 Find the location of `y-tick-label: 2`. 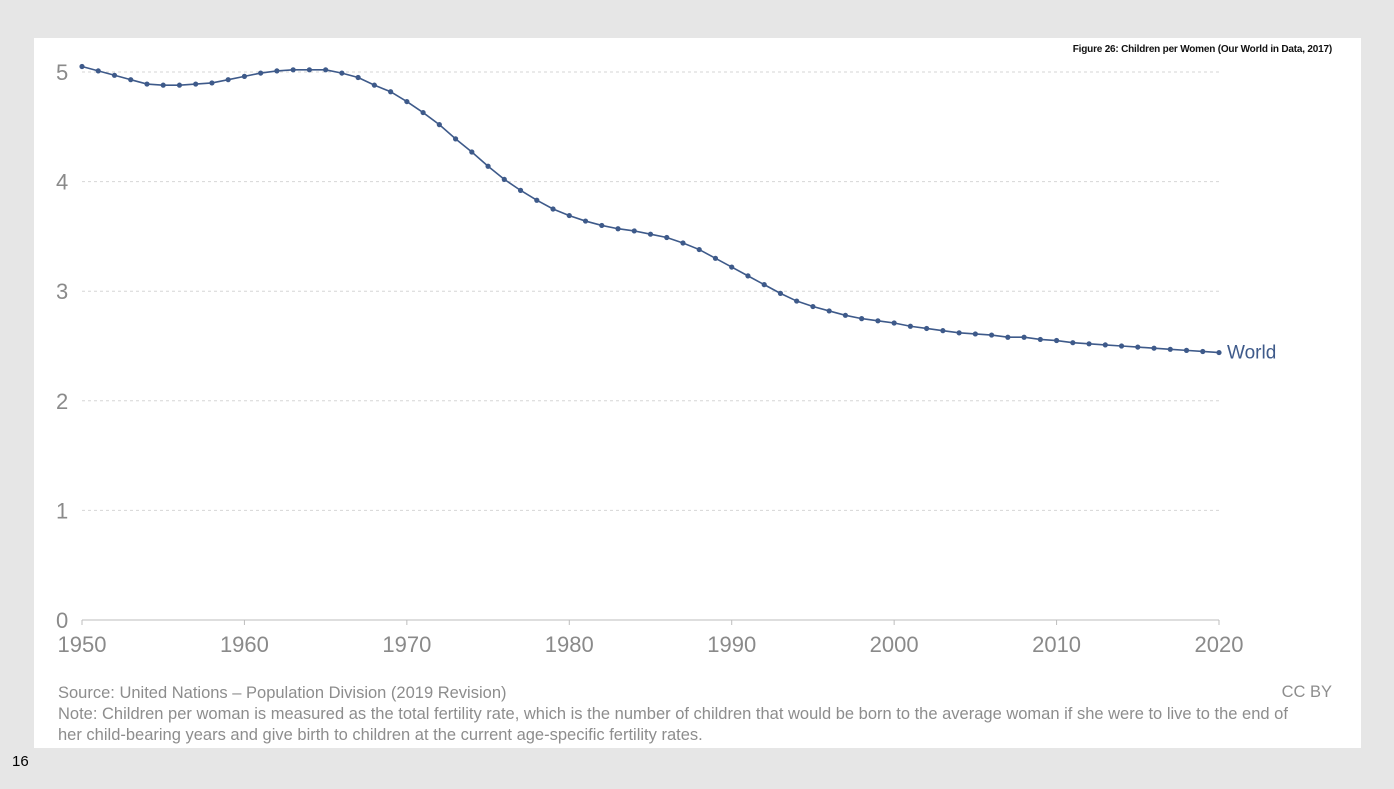

y-tick-label: 2 is located at coordinates (62, 401).